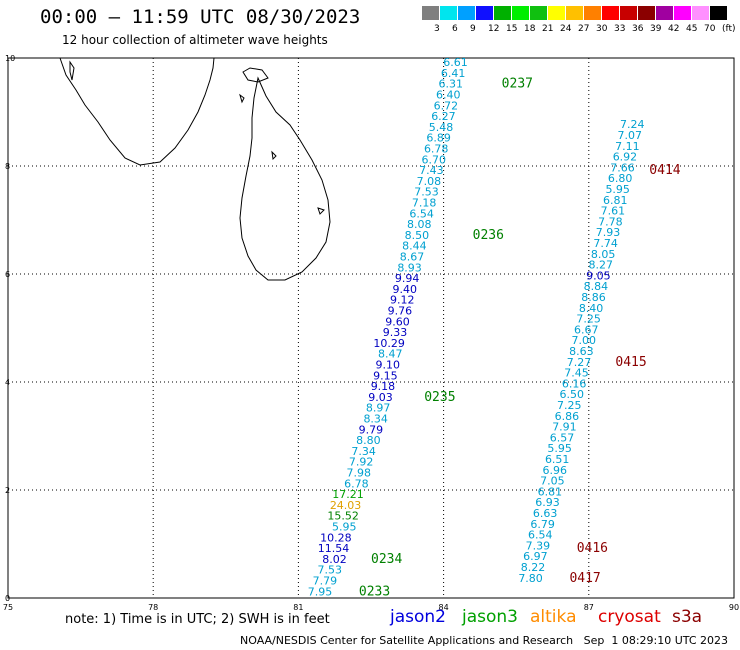 This screenshot has width=740, height=650. What do you see at coordinates (567, 416) in the screenshot?
I see `wave-height-value: 6.86` at bounding box center [567, 416].